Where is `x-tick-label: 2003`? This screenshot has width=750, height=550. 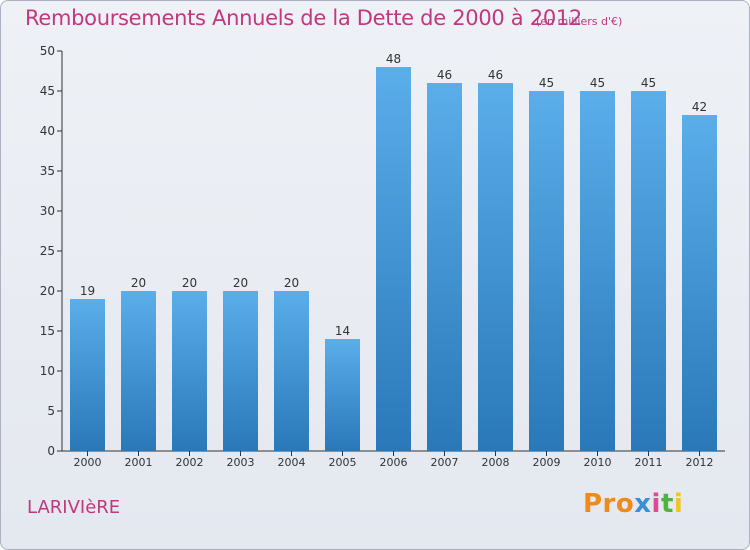
x-tick-label: 2003 is located at coordinates (241, 462).